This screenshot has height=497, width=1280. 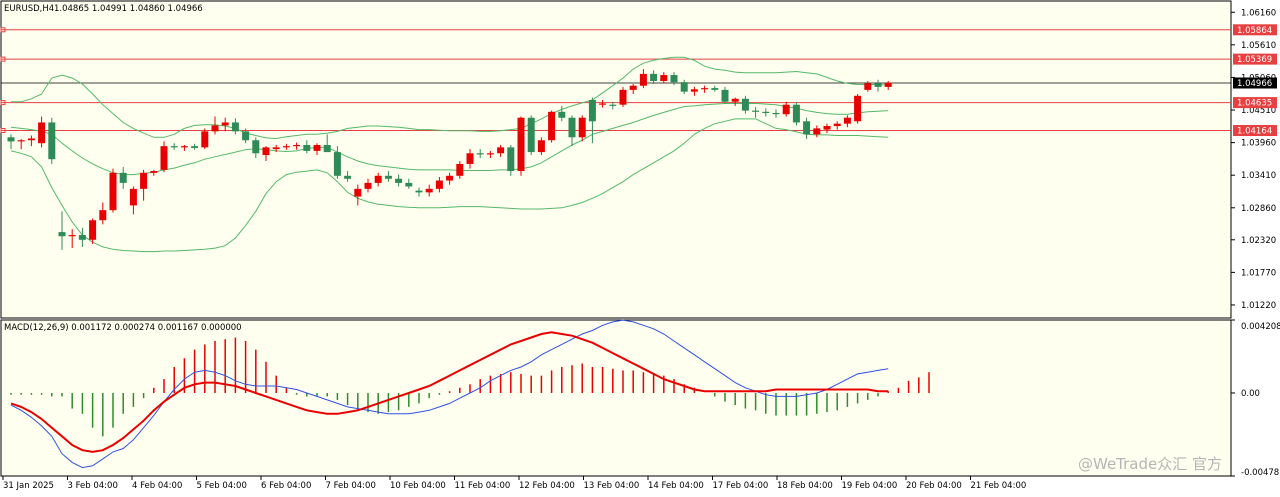 What do you see at coordinates (547, 486) in the screenshot?
I see `time-tick-label: 12 Feb 04:00` at bounding box center [547, 486].